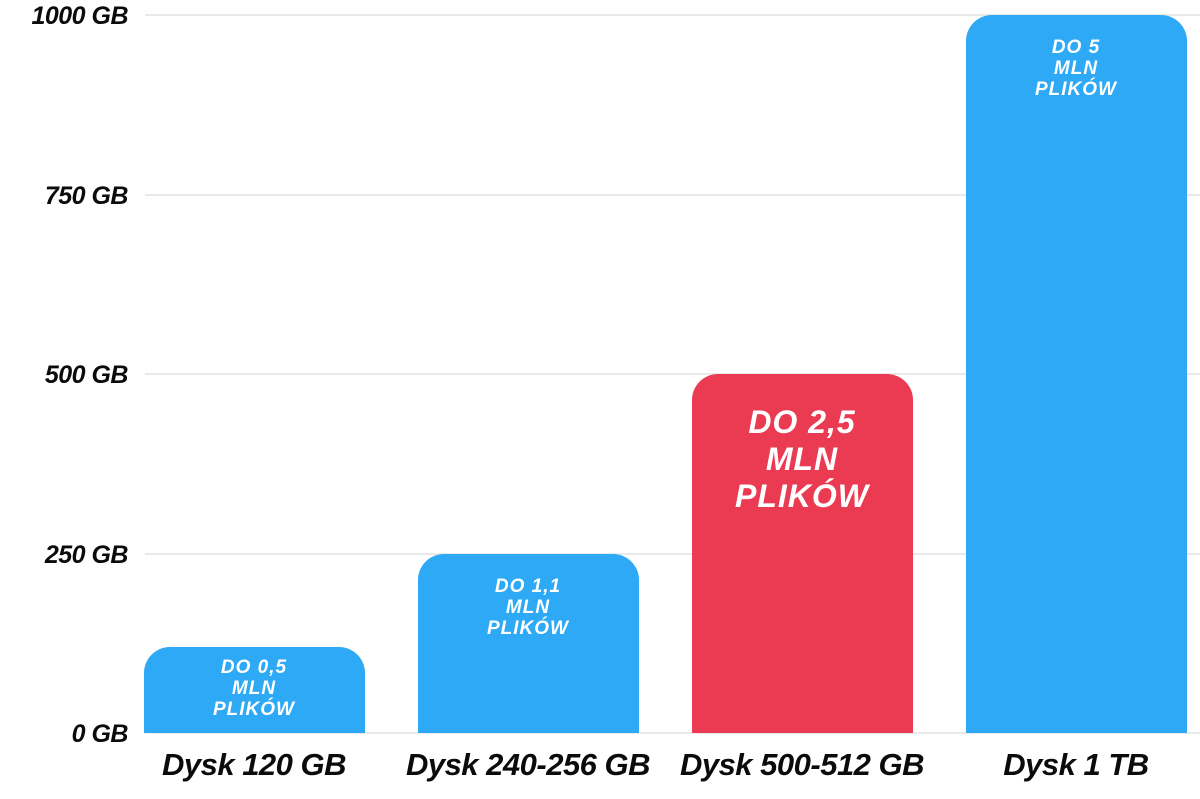 The width and height of the screenshot is (1200, 799). What do you see at coordinates (86, 554) in the screenshot?
I see `y-axis-tick-label: 250 GB` at bounding box center [86, 554].